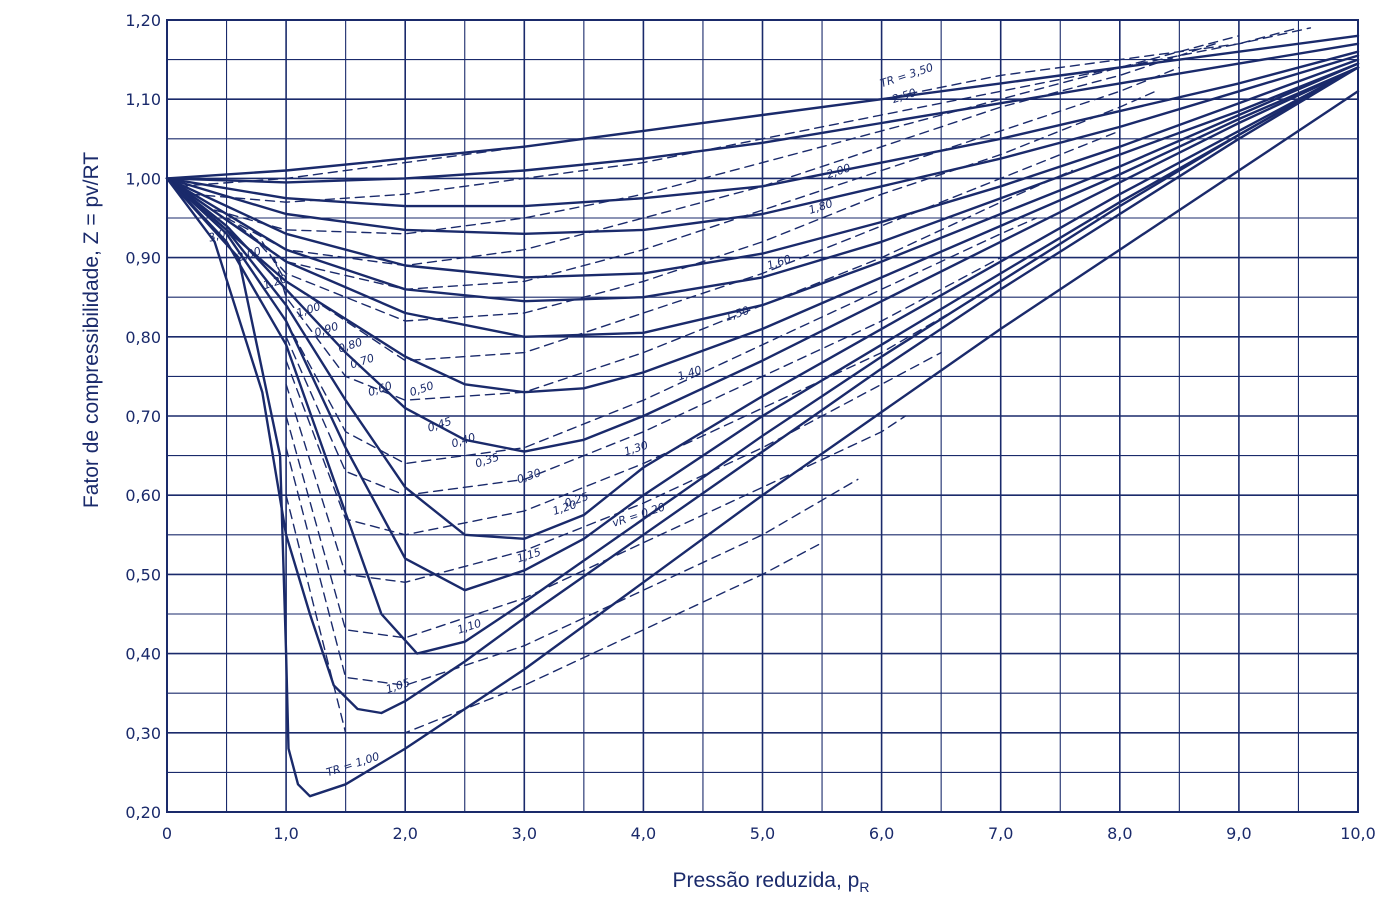 The width and height of the screenshot is (1399, 910). Describe the element at coordinates (1119, 833) in the screenshot. I see `x-tick-label: 8,0` at that location.